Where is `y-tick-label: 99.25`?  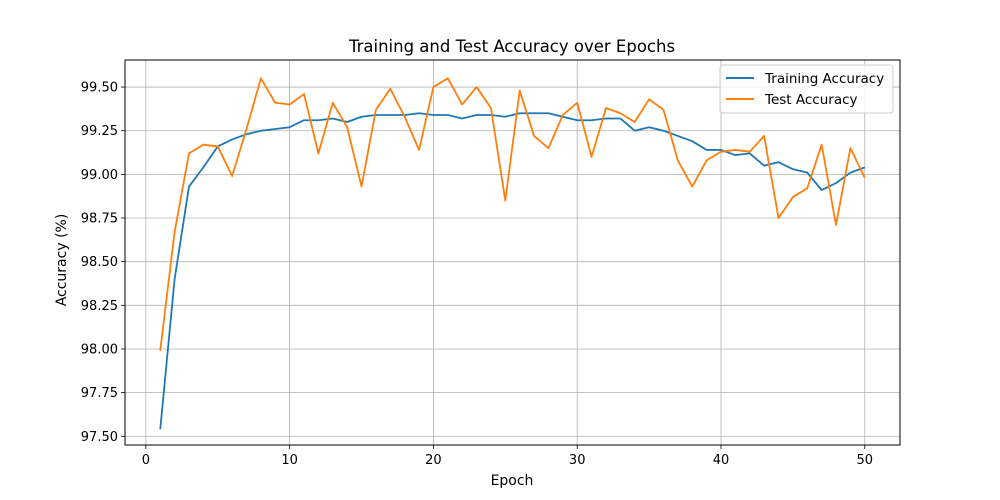 y-tick-label: 99.25 is located at coordinates (99, 131).